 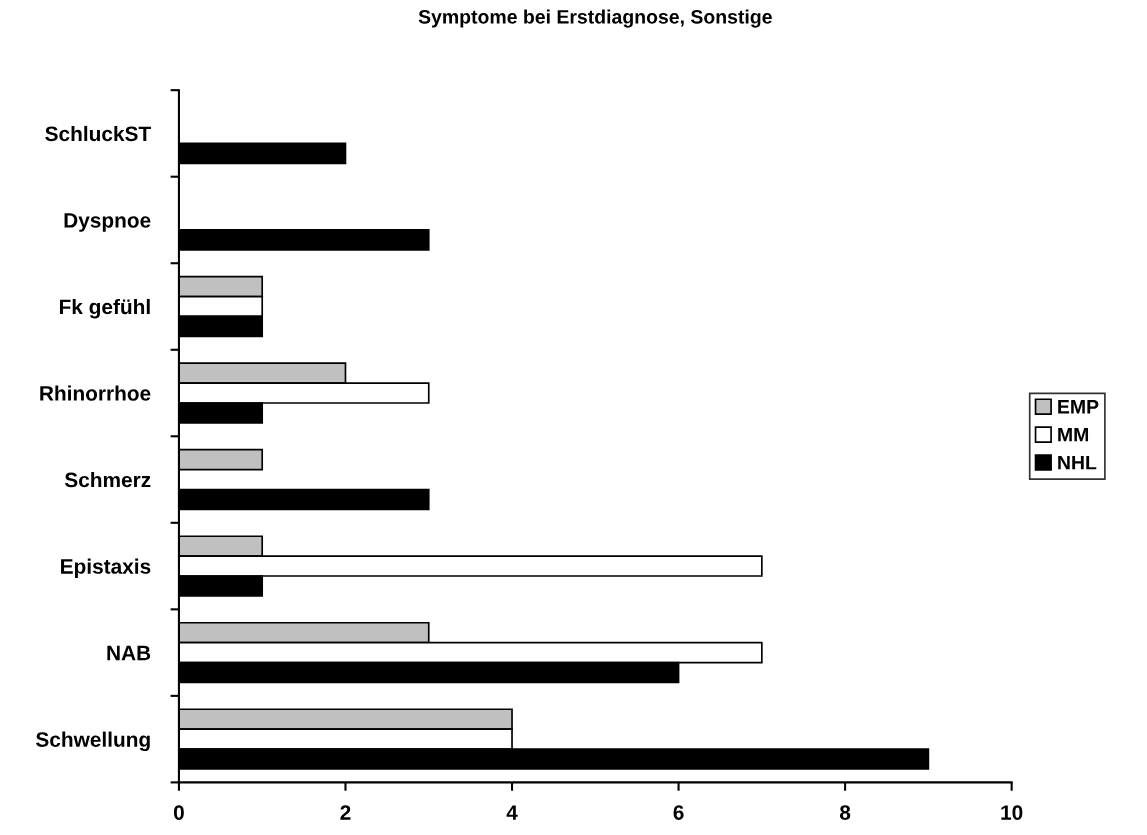 I want to click on y-tick-label: Schwellung, so click(x=93, y=741).